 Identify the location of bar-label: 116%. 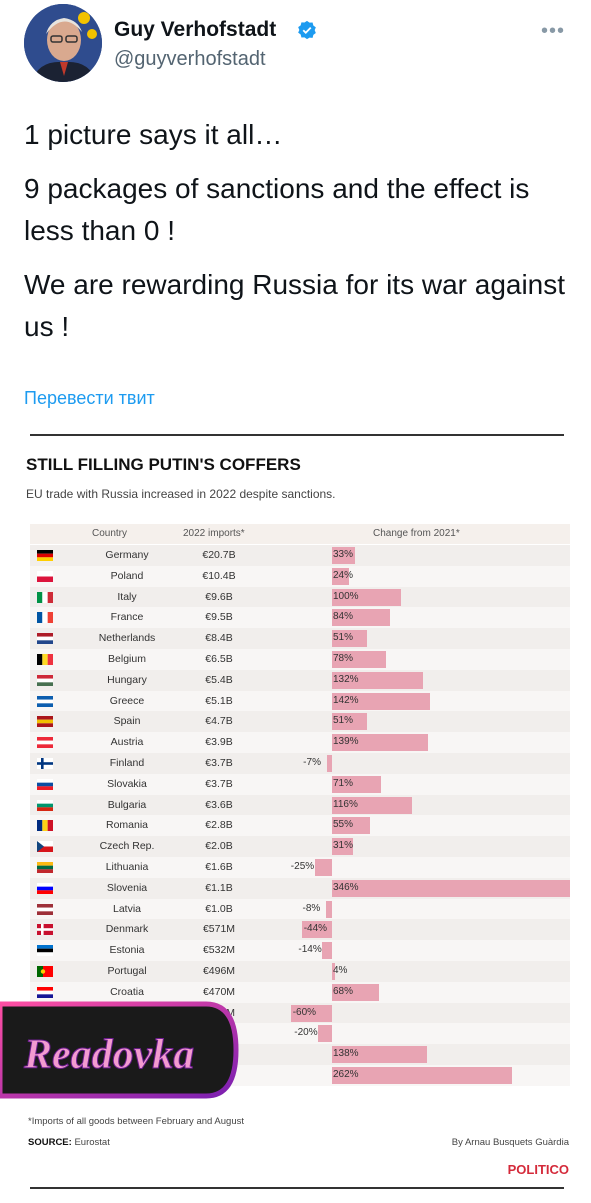
(345, 804).